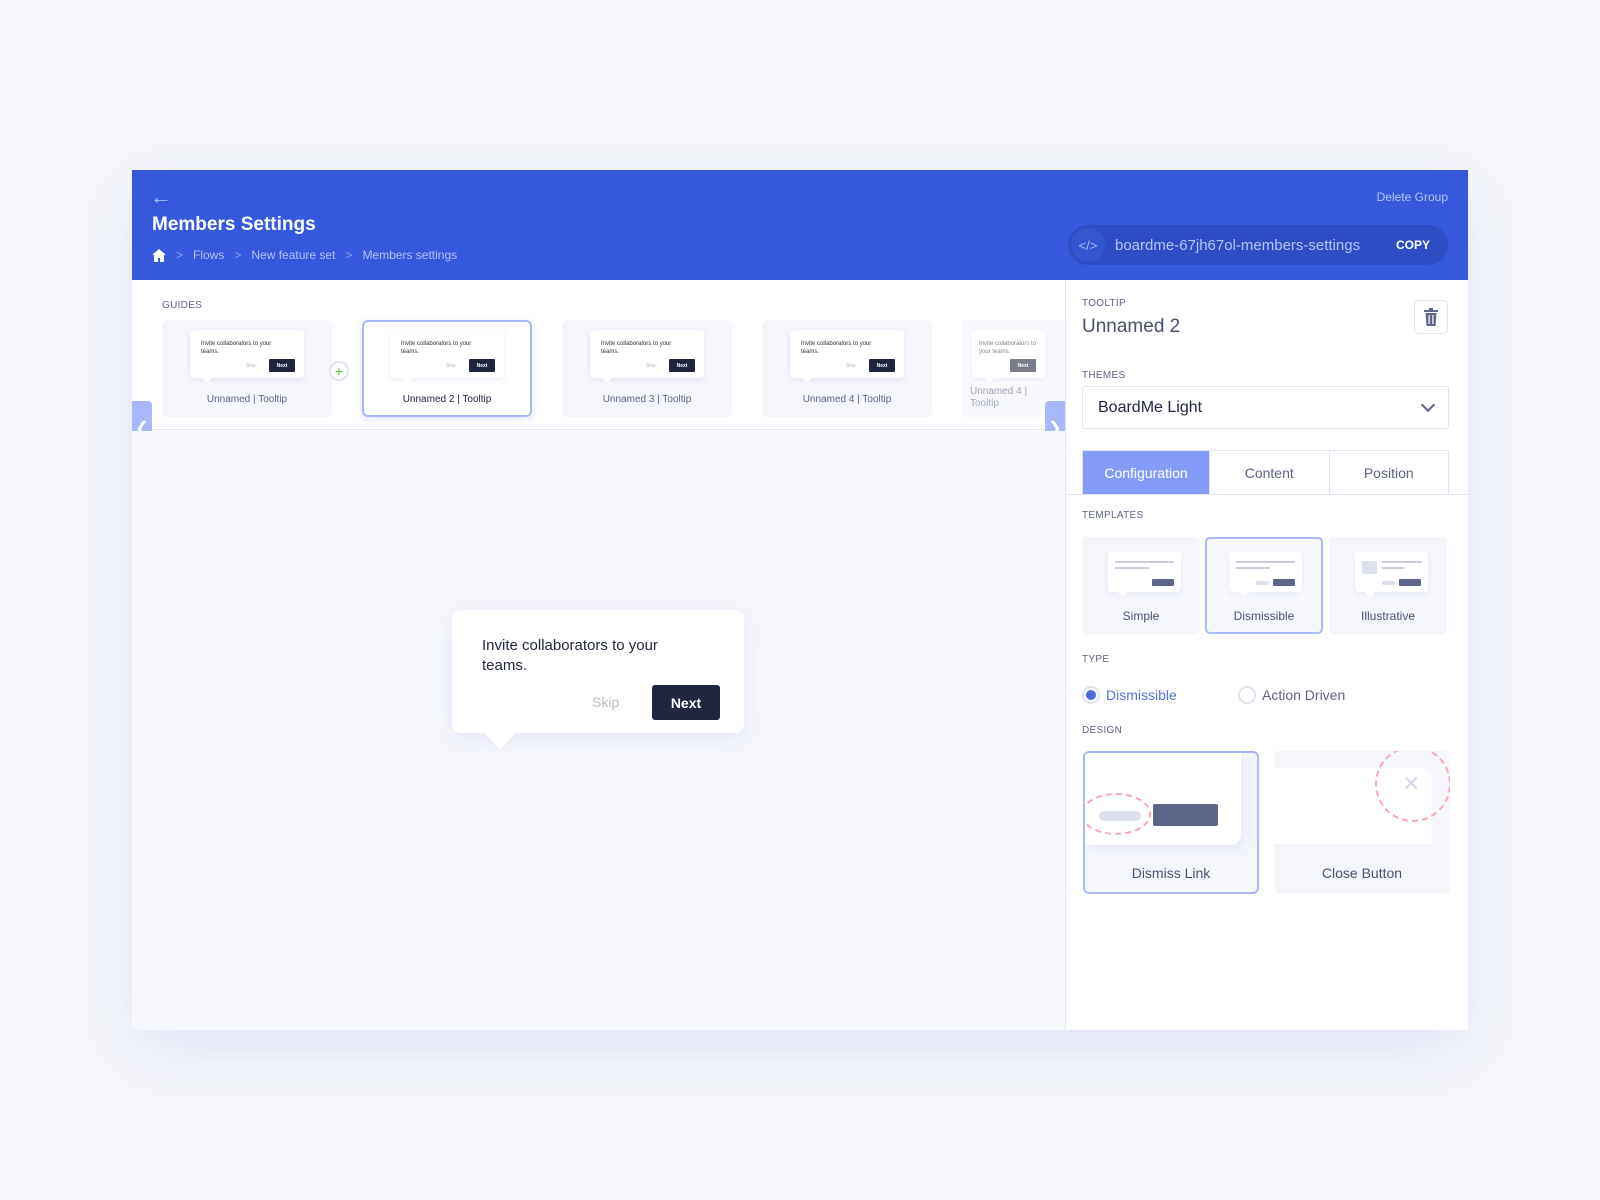  What do you see at coordinates (1412, 245) in the screenshot?
I see `copy-button: COPY` at bounding box center [1412, 245].